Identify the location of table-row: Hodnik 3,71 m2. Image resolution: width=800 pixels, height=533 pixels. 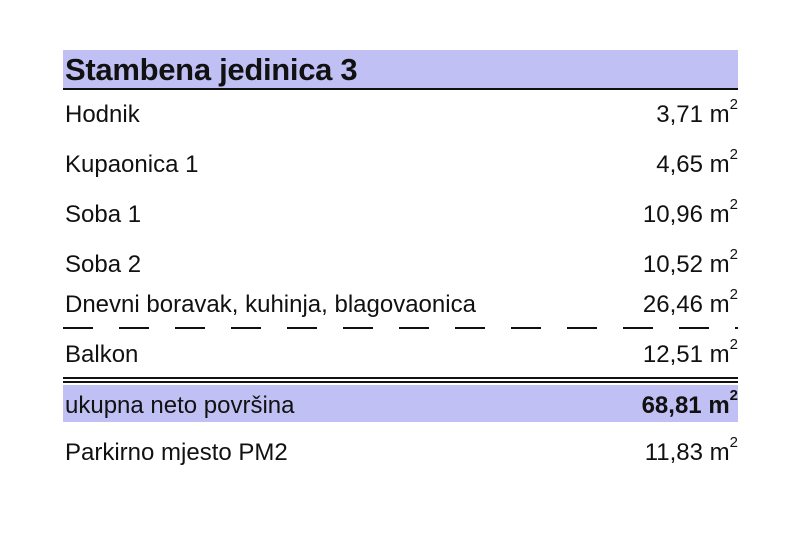
(401, 113).